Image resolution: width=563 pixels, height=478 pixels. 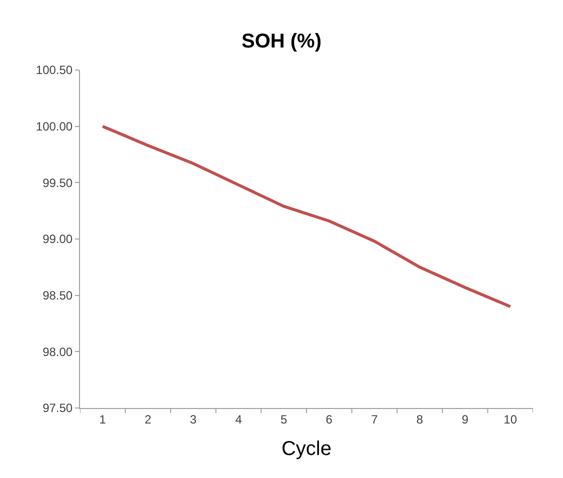 I want to click on y-tick-label: 99.00, so click(x=57, y=239).